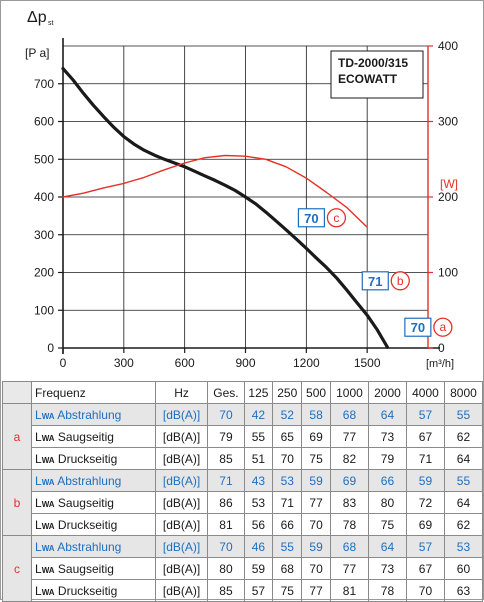 This screenshot has height=602, width=484. I want to click on chart-title-line: ECOWATT, so click(368, 79).